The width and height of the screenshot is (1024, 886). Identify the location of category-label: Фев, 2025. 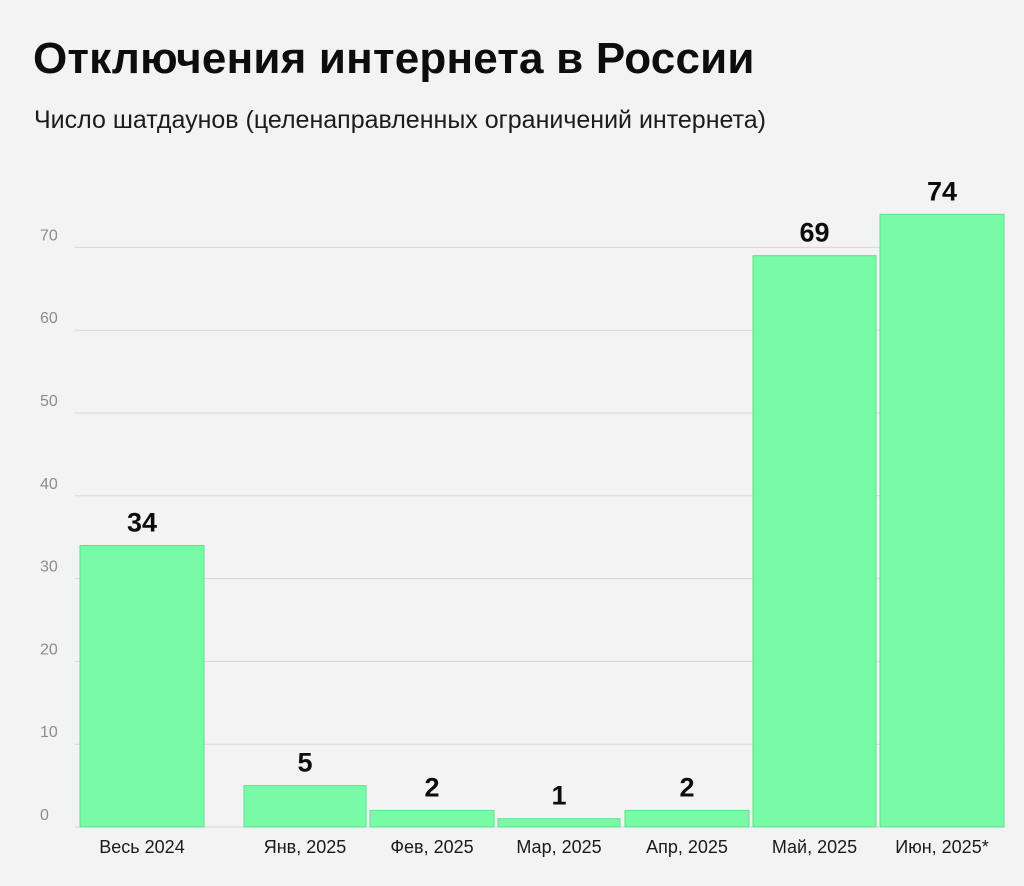
(431, 847).